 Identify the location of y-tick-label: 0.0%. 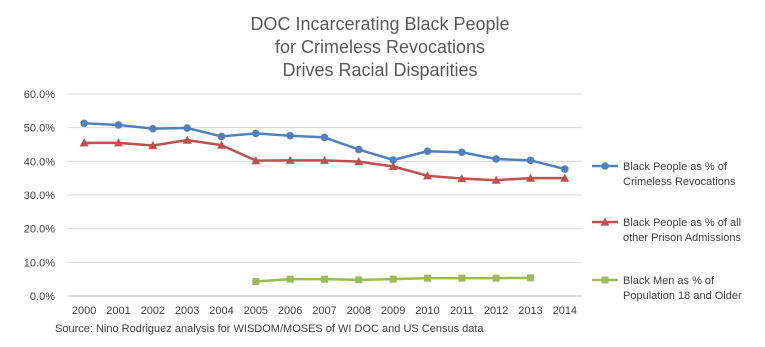
(42, 297).